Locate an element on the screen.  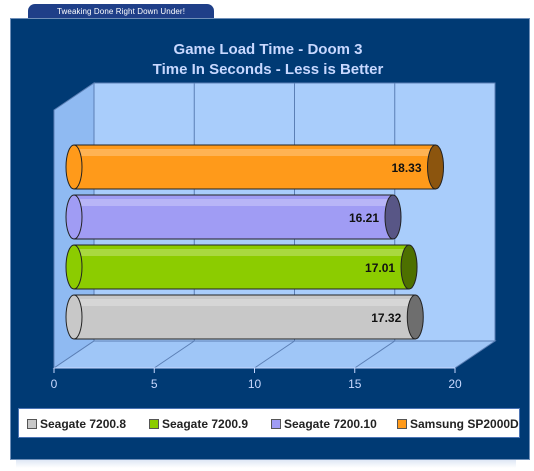
legend-item-samsung-sp2000d: Samsung SP2000D is located at coordinates (458, 424).